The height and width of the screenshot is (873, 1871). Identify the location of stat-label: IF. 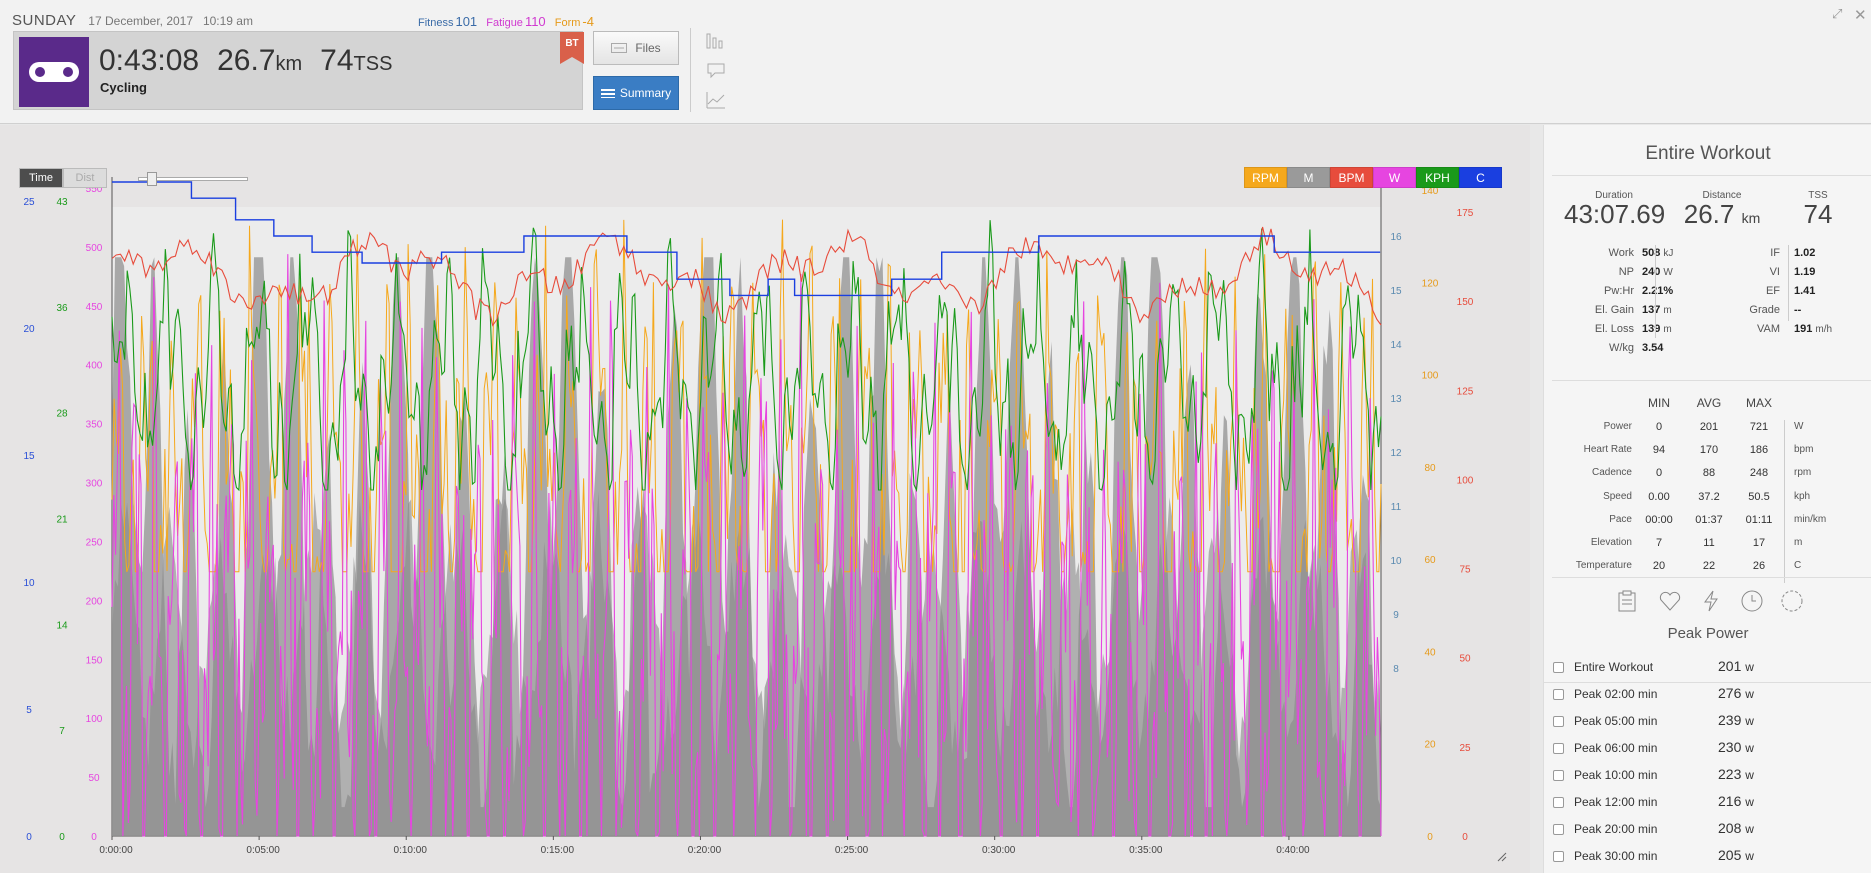
(1775, 253).